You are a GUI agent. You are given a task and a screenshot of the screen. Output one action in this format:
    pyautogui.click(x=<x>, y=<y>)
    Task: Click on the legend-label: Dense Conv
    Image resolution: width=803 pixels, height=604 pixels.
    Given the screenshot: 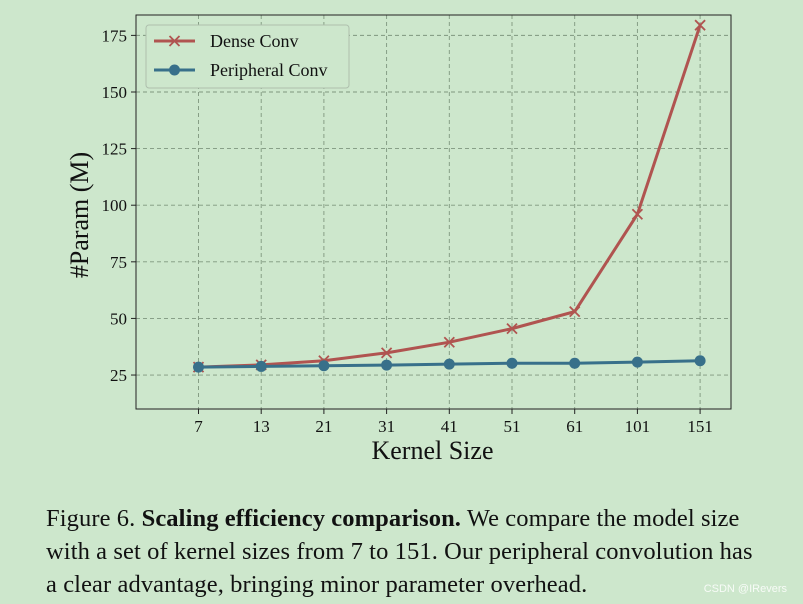 What is the action you would take?
    pyautogui.click(x=254, y=41)
    